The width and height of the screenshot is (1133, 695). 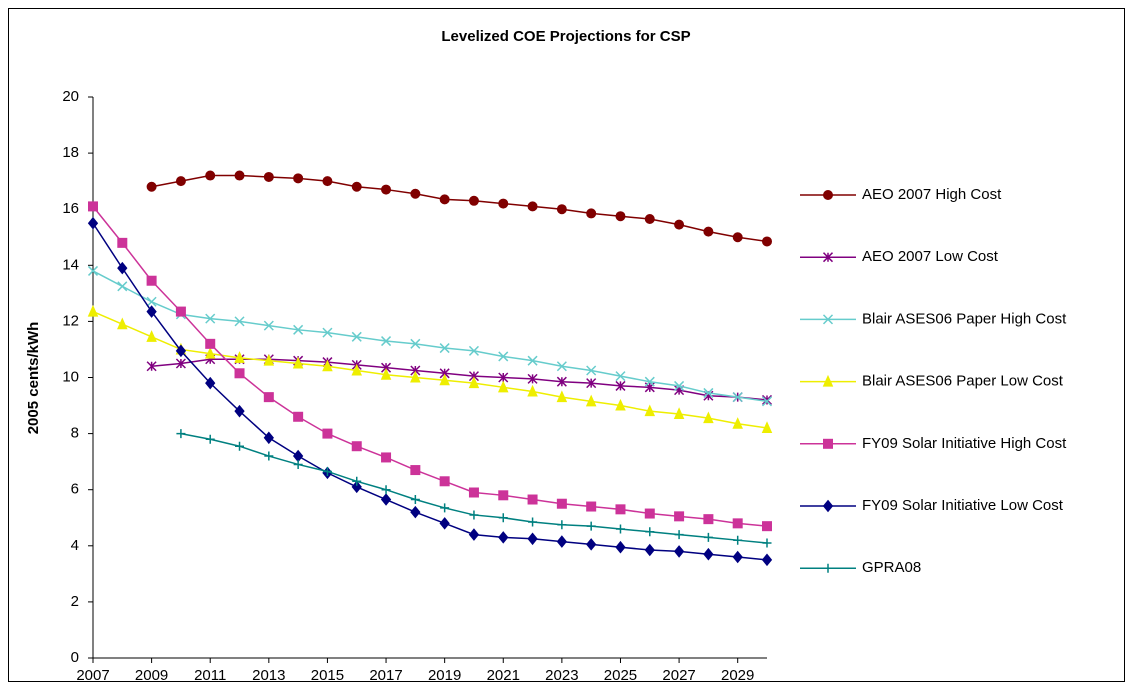 What do you see at coordinates (92, 675) in the screenshot?
I see `x-tick-label: 2007` at bounding box center [92, 675].